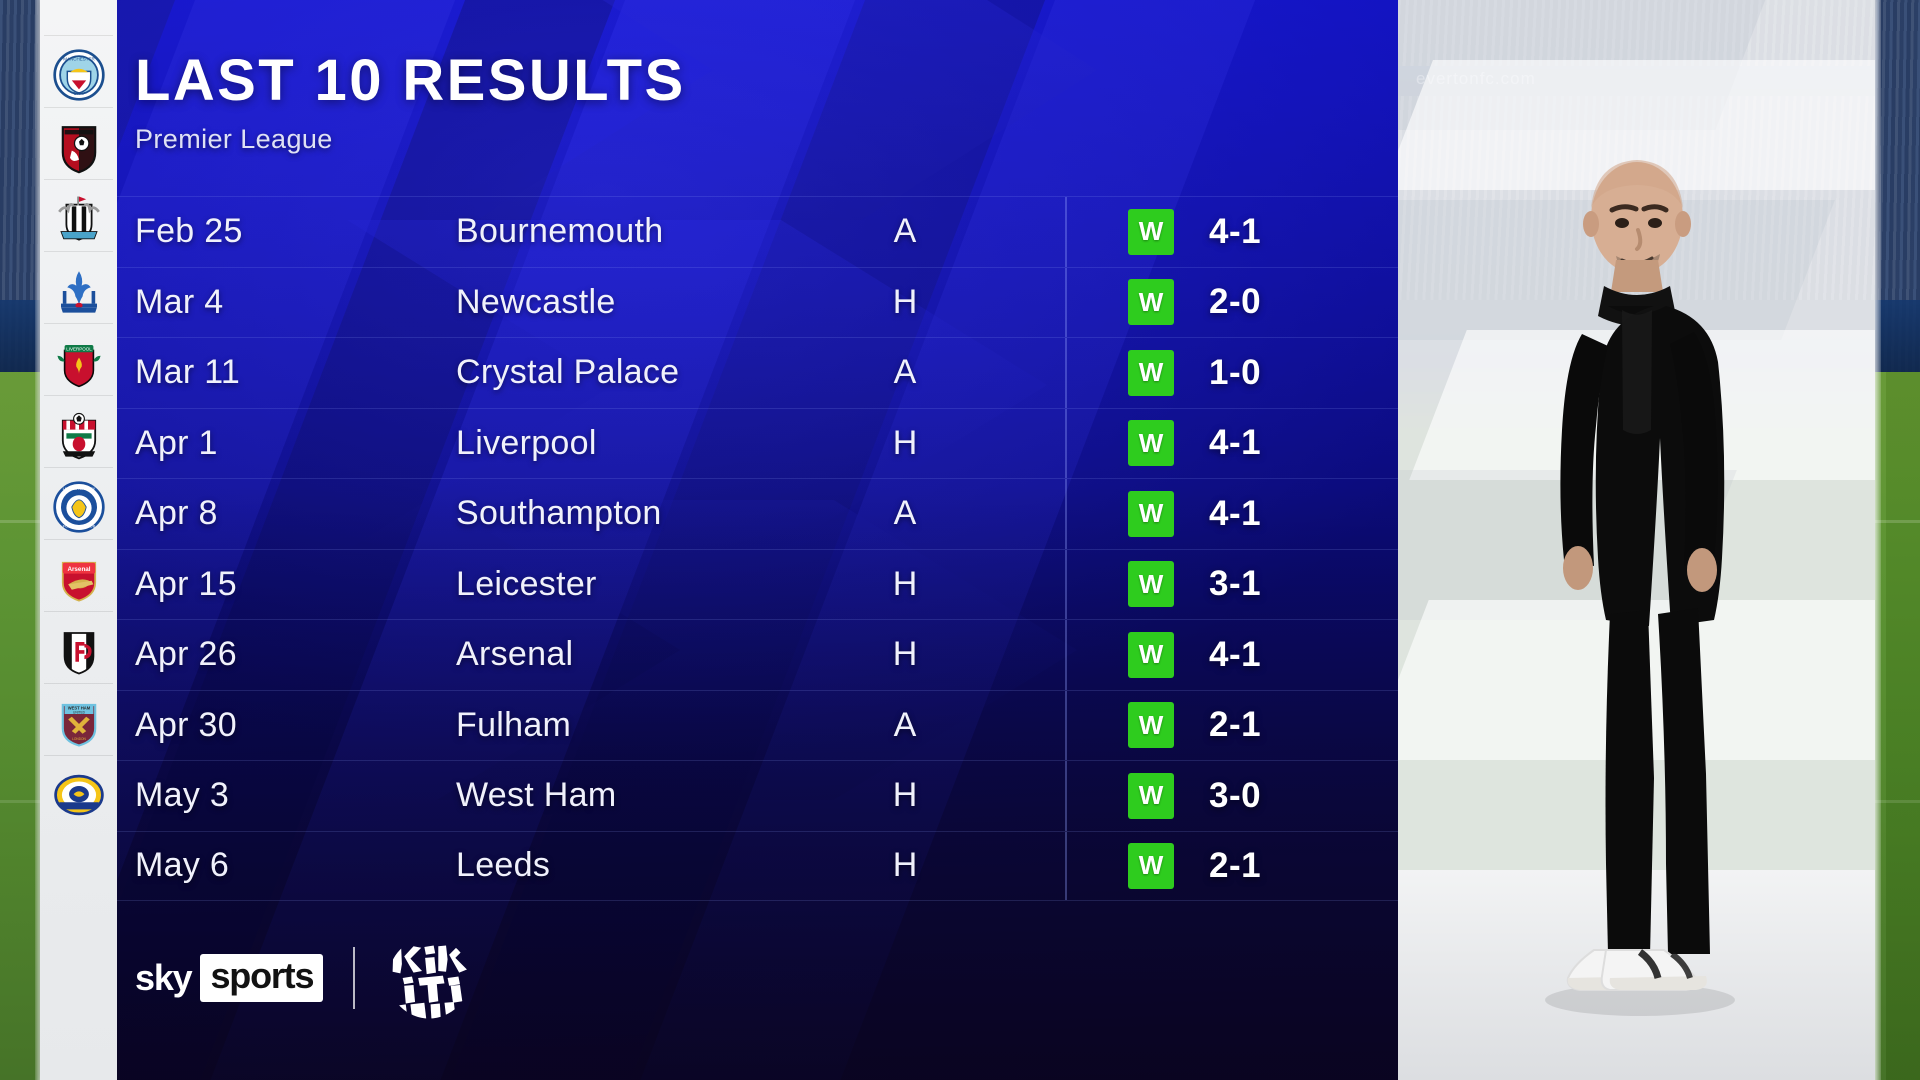 Image resolution: width=1920 pixels, height=1080 pixels. Describe the element at coordinates (1235, 372) in the screenshot. I see `match-score: 1-0` at that location.